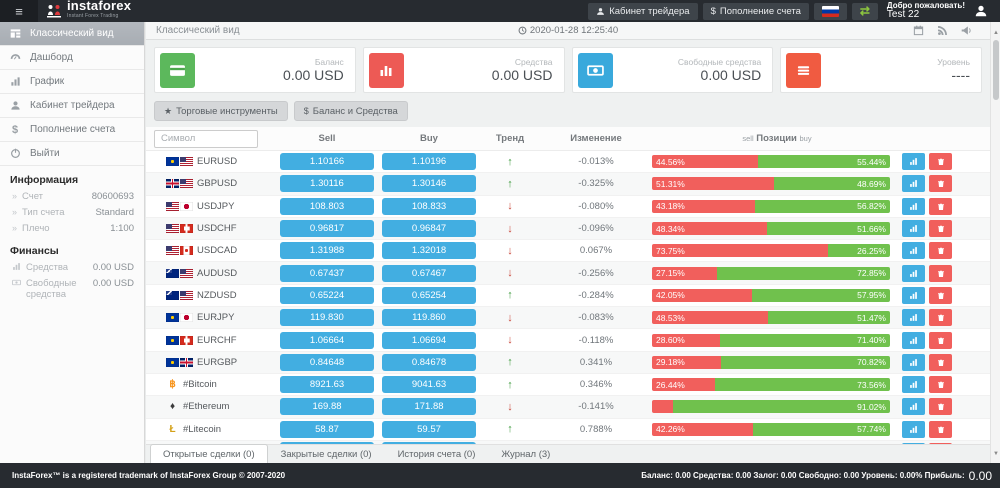 This screenshot has height=488, width=1000. What do you see at coordinates (429, 251) in the screenshot?
I see `buy-price-button: 1.32018` at bounding box center [429, 251].